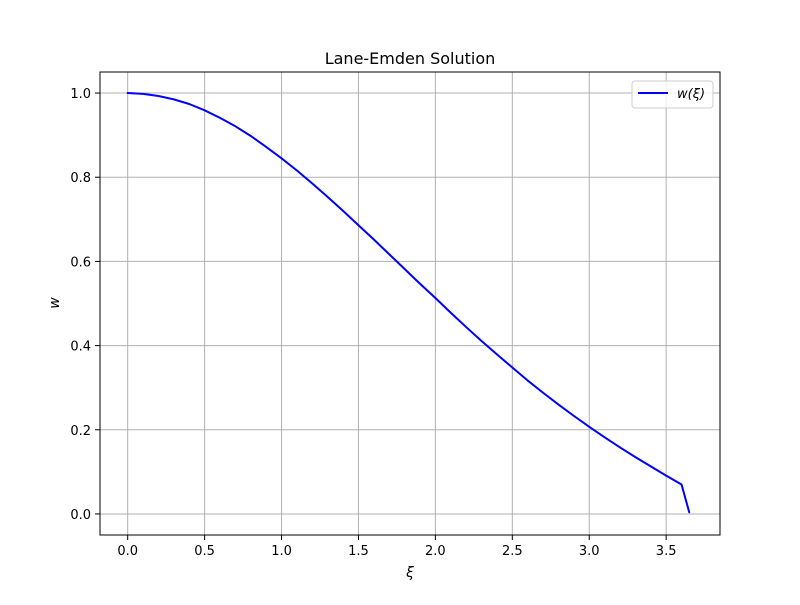 The image size is (800, 605). I want to click on x-tick-label: 3.5, so click(666, 551).